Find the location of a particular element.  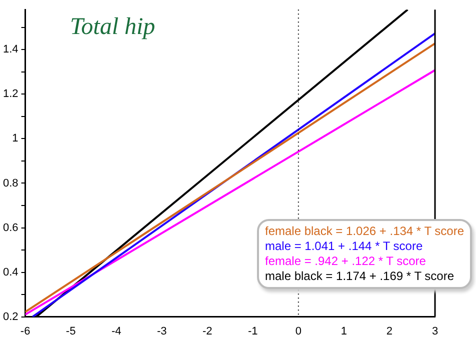

x-tick-label: 3 is located at coordinates (435, 331).